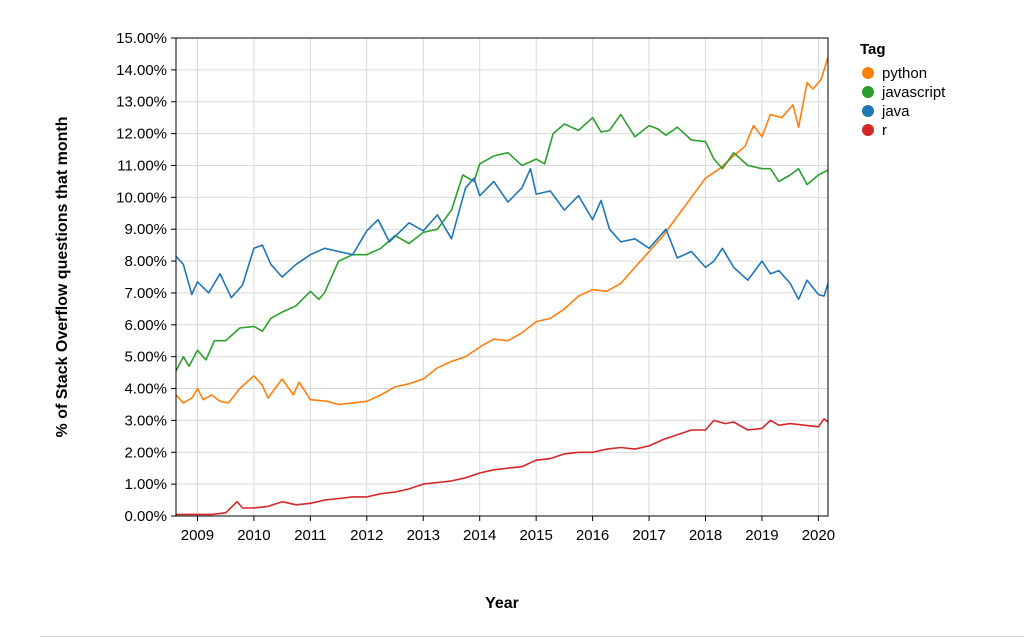  What do you see at coordinates (502, 466) in the screenshot?
I see `series-line-r` at bounding box center [502, 466].